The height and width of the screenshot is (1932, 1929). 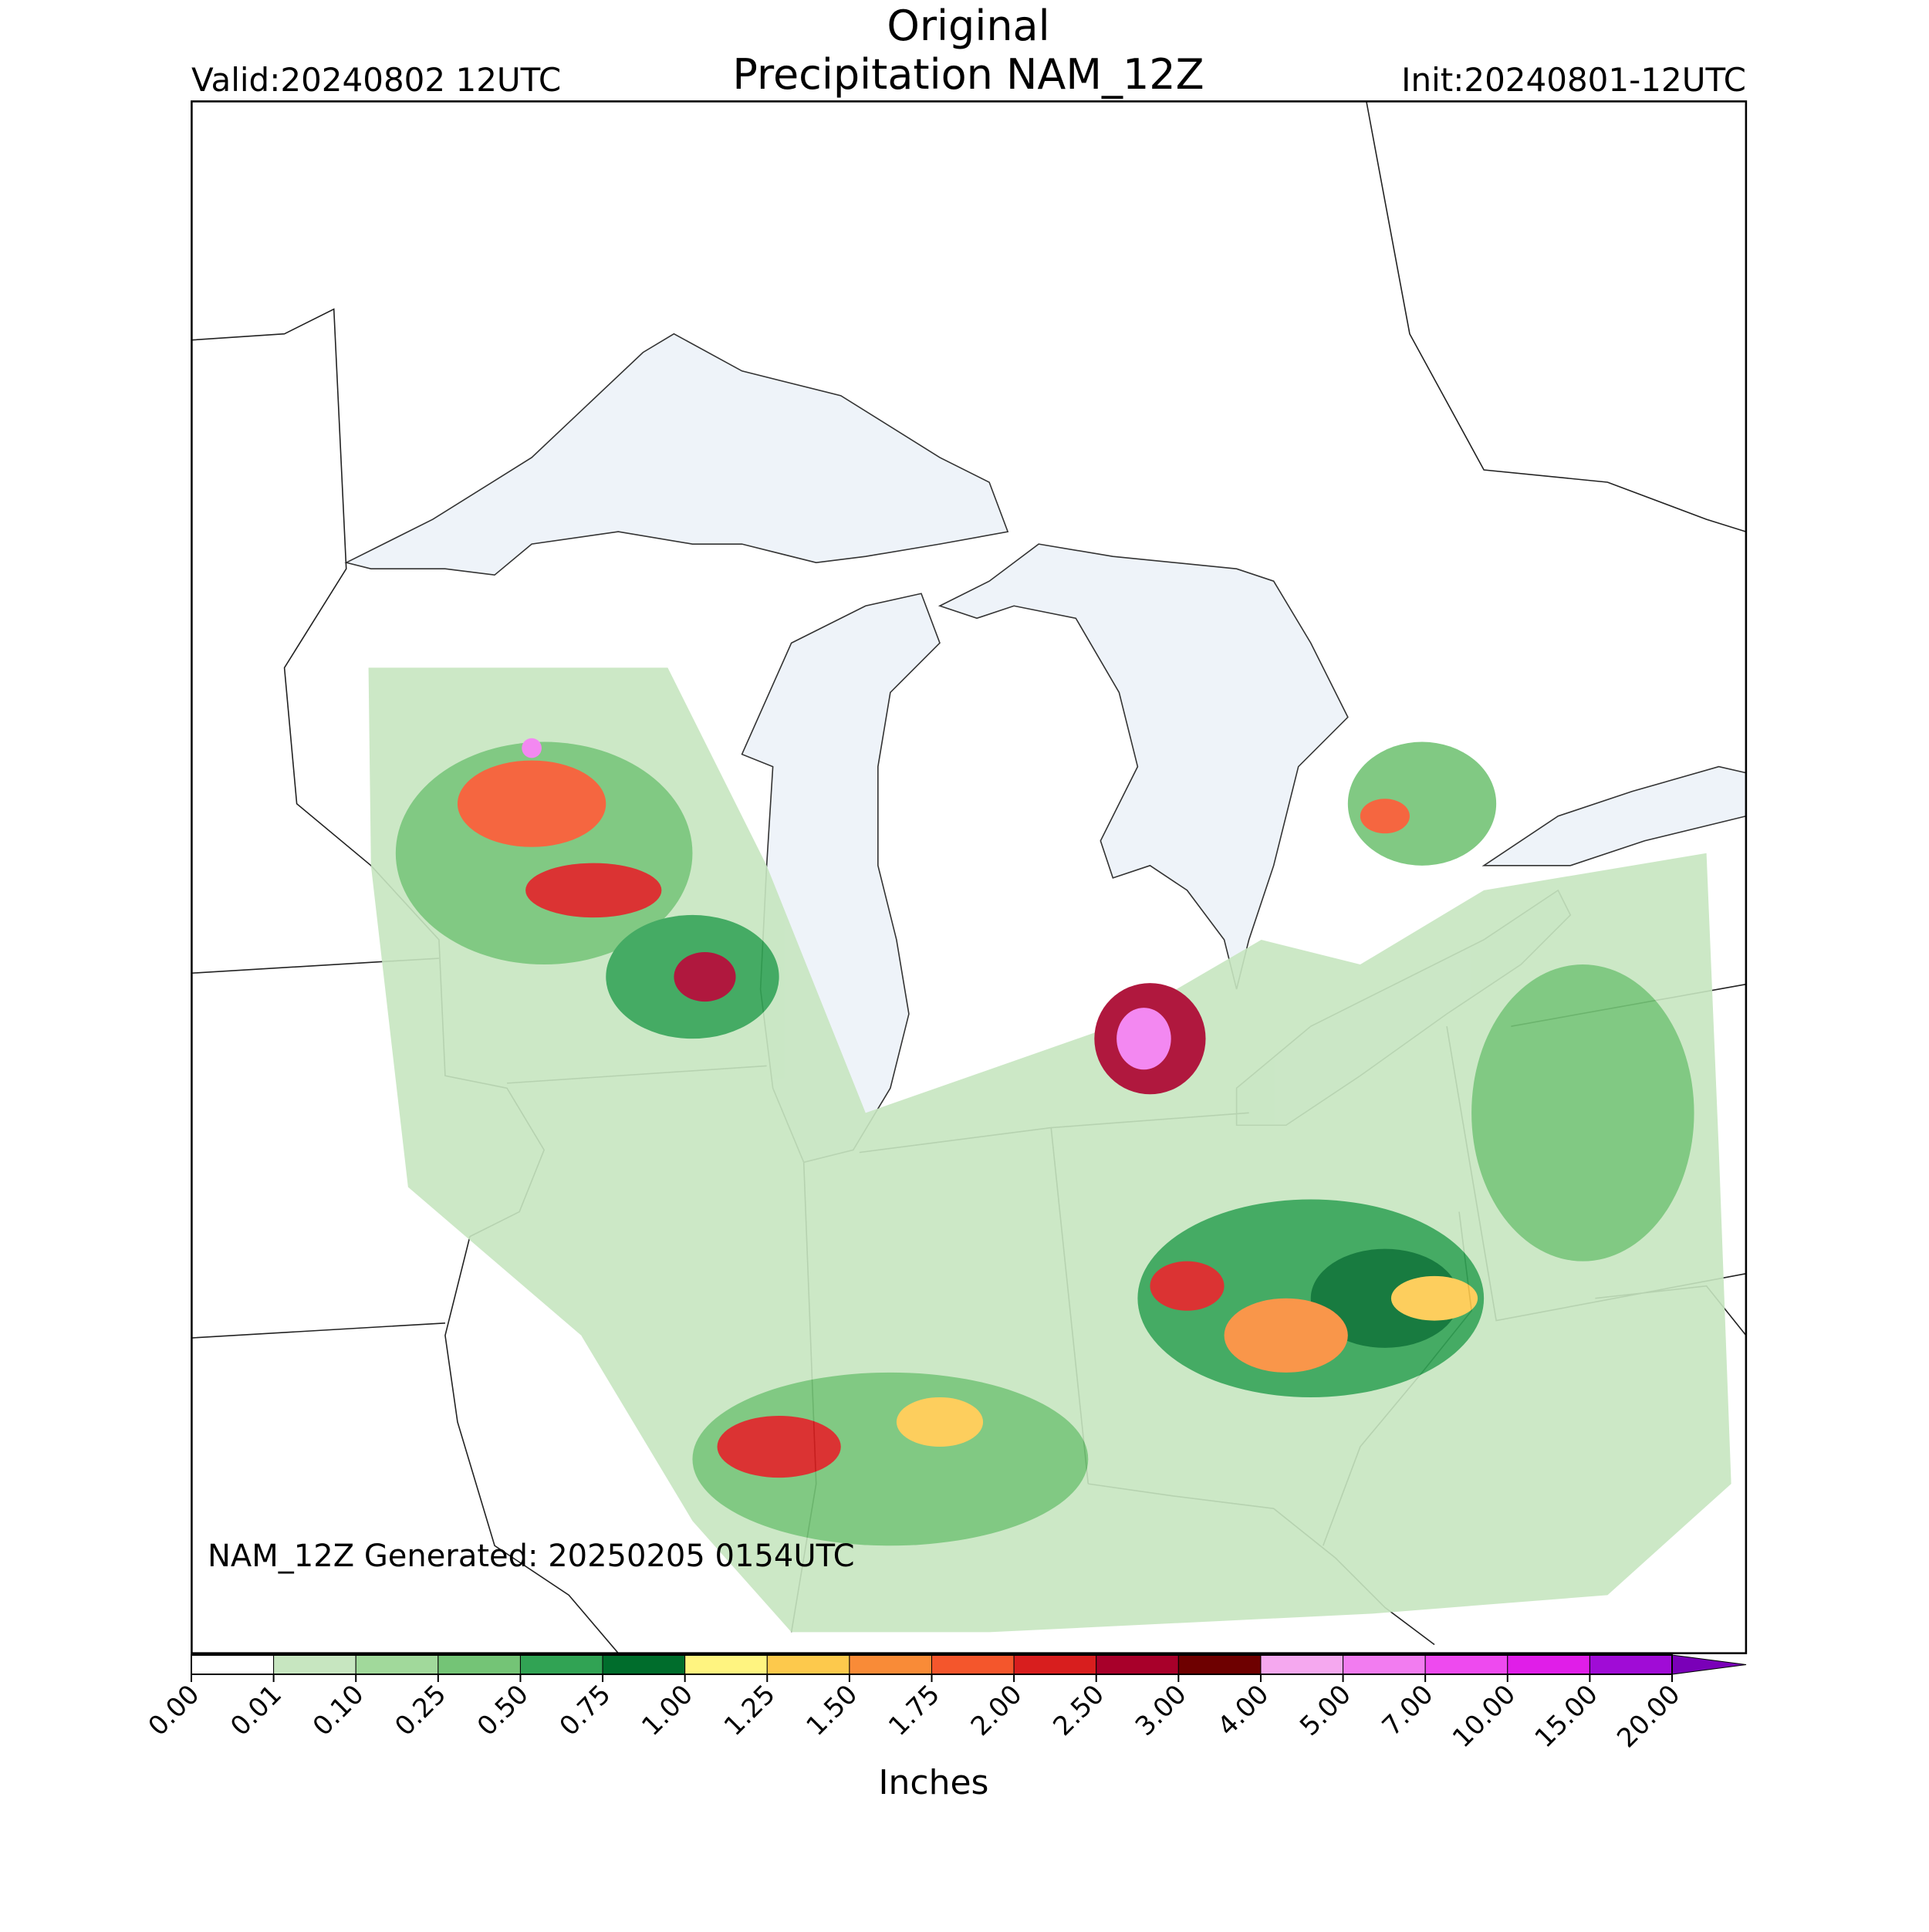 I want to click on tick-label: 0.25, so click(x=420, y=1710).